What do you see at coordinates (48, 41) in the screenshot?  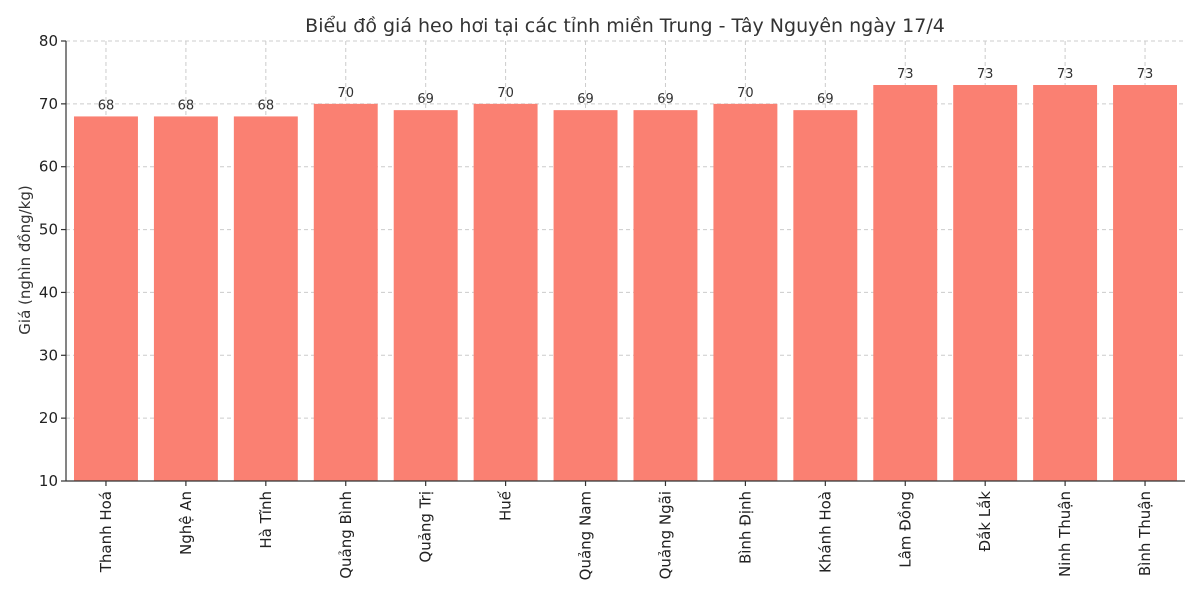 I see `y-tick-label: 80` at bounding box center [48, 41].